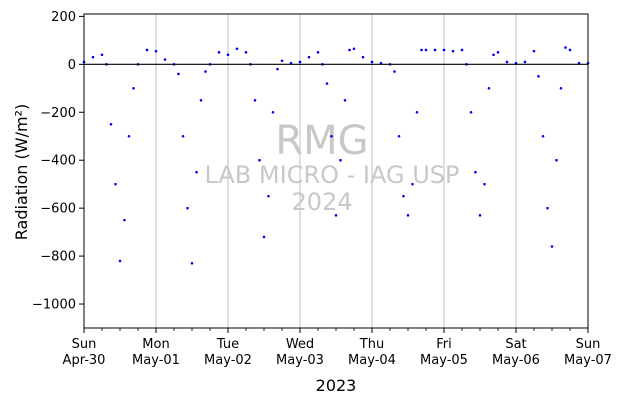 The height and width of the screenshot is (406, 623). Describe the element at coordinates (228, 360) in the screenshot. I see `x-tick-label-date: May-02` at that location.